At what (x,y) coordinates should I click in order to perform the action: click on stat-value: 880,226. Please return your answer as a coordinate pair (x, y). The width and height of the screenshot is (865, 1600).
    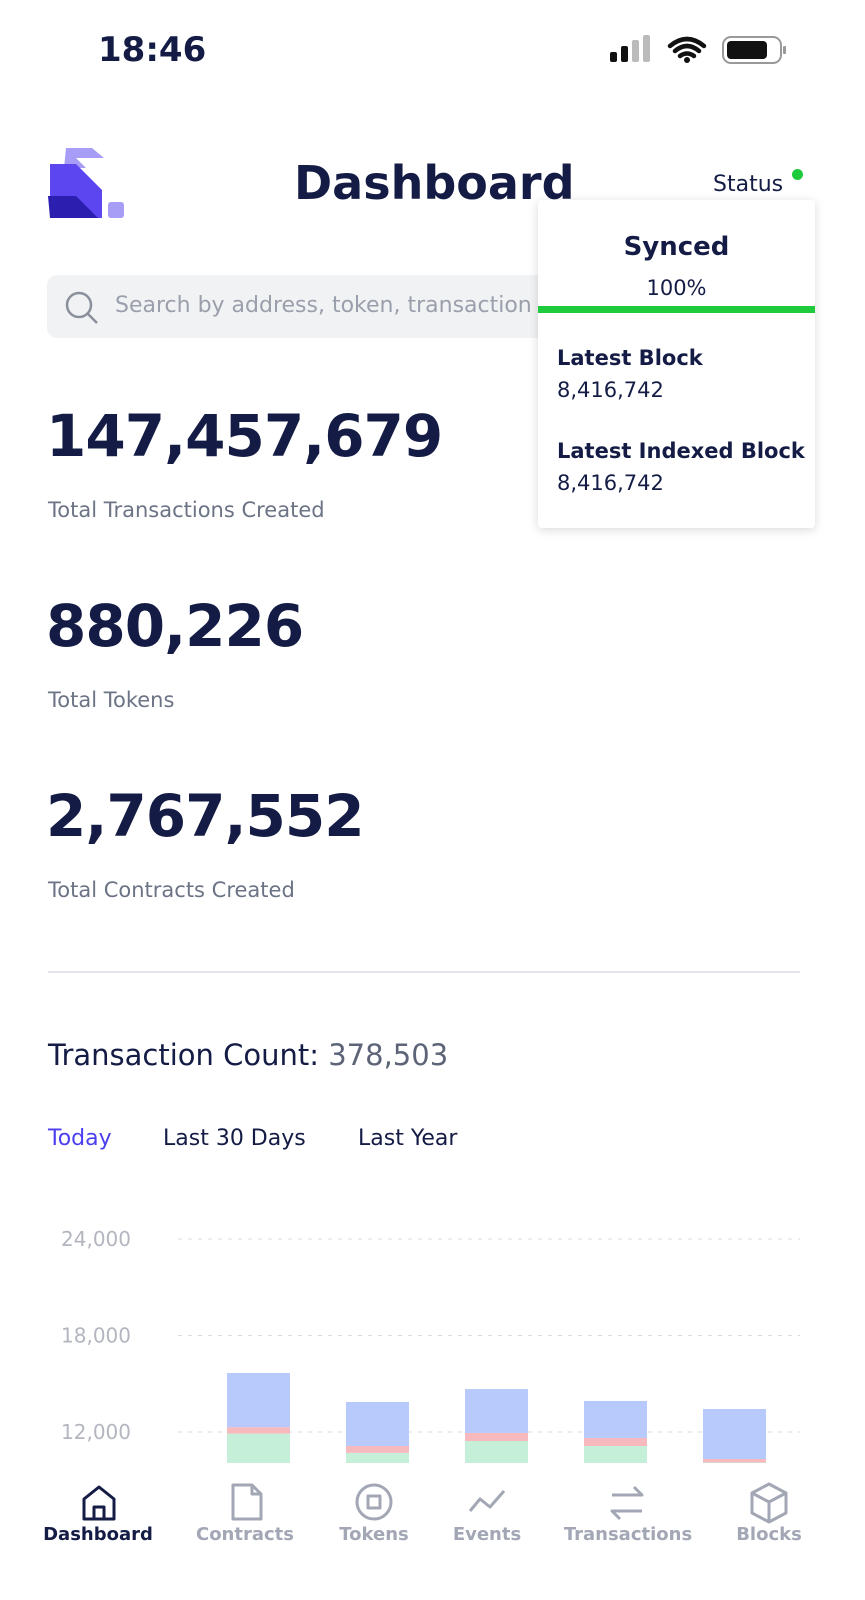
    Looking at the image, I should click on (175, 626).